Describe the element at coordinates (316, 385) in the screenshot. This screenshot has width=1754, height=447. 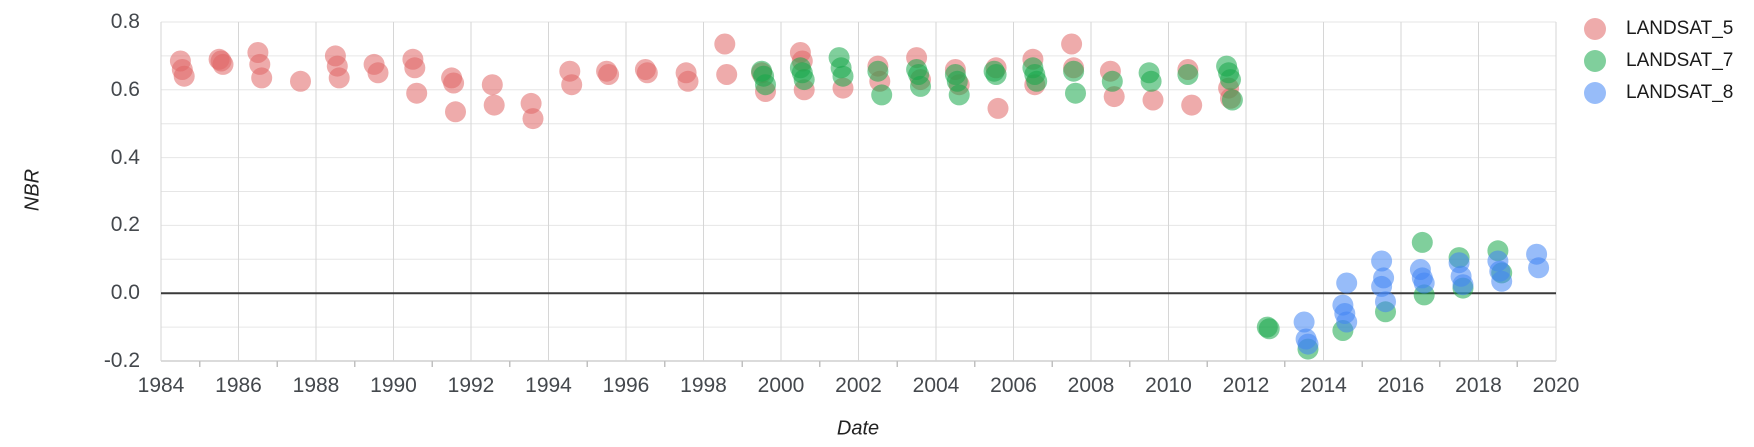
I see `x-tick-label: 1988` at that location.